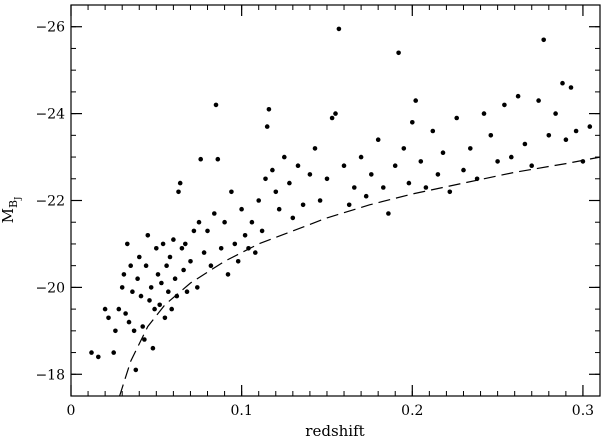 This screenshot has height=441, width=602. What do you see at coordinates (331, 411) in the screenshot?
I see `x-tick-labels: 0 0.1 0.2 0.3` at bounding box center [331, 411].